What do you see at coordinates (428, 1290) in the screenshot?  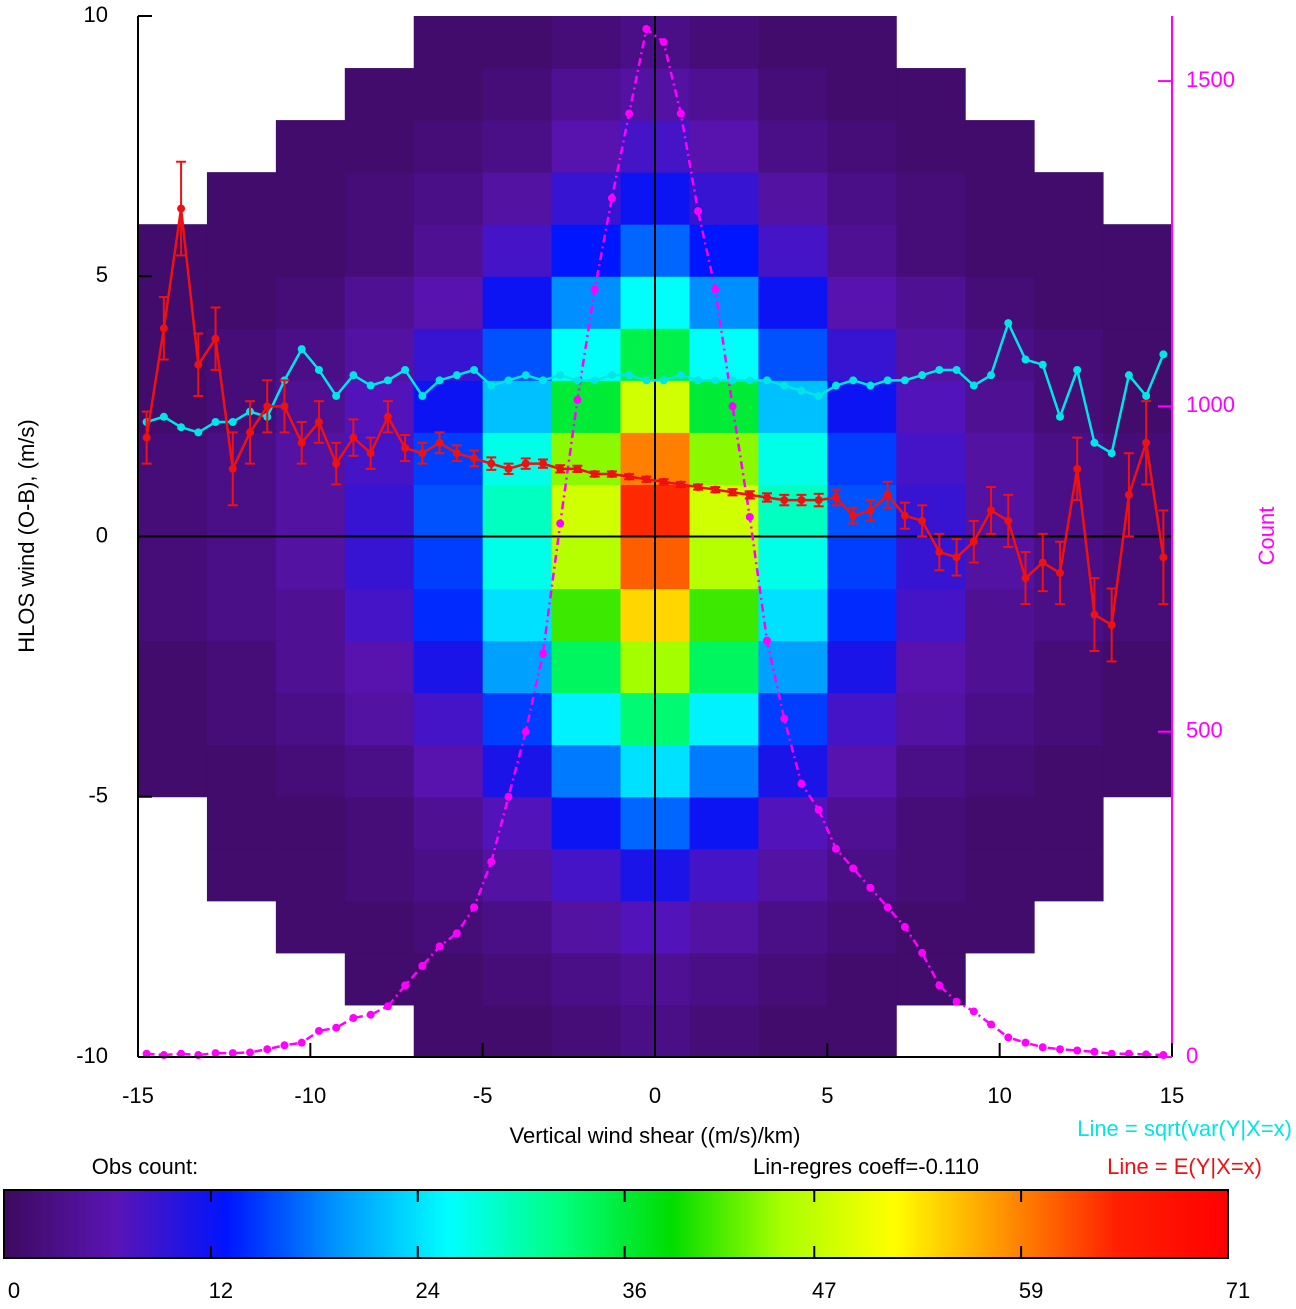 I see `colorbar-tick-label: 24` at bounding box center [428, 1290].